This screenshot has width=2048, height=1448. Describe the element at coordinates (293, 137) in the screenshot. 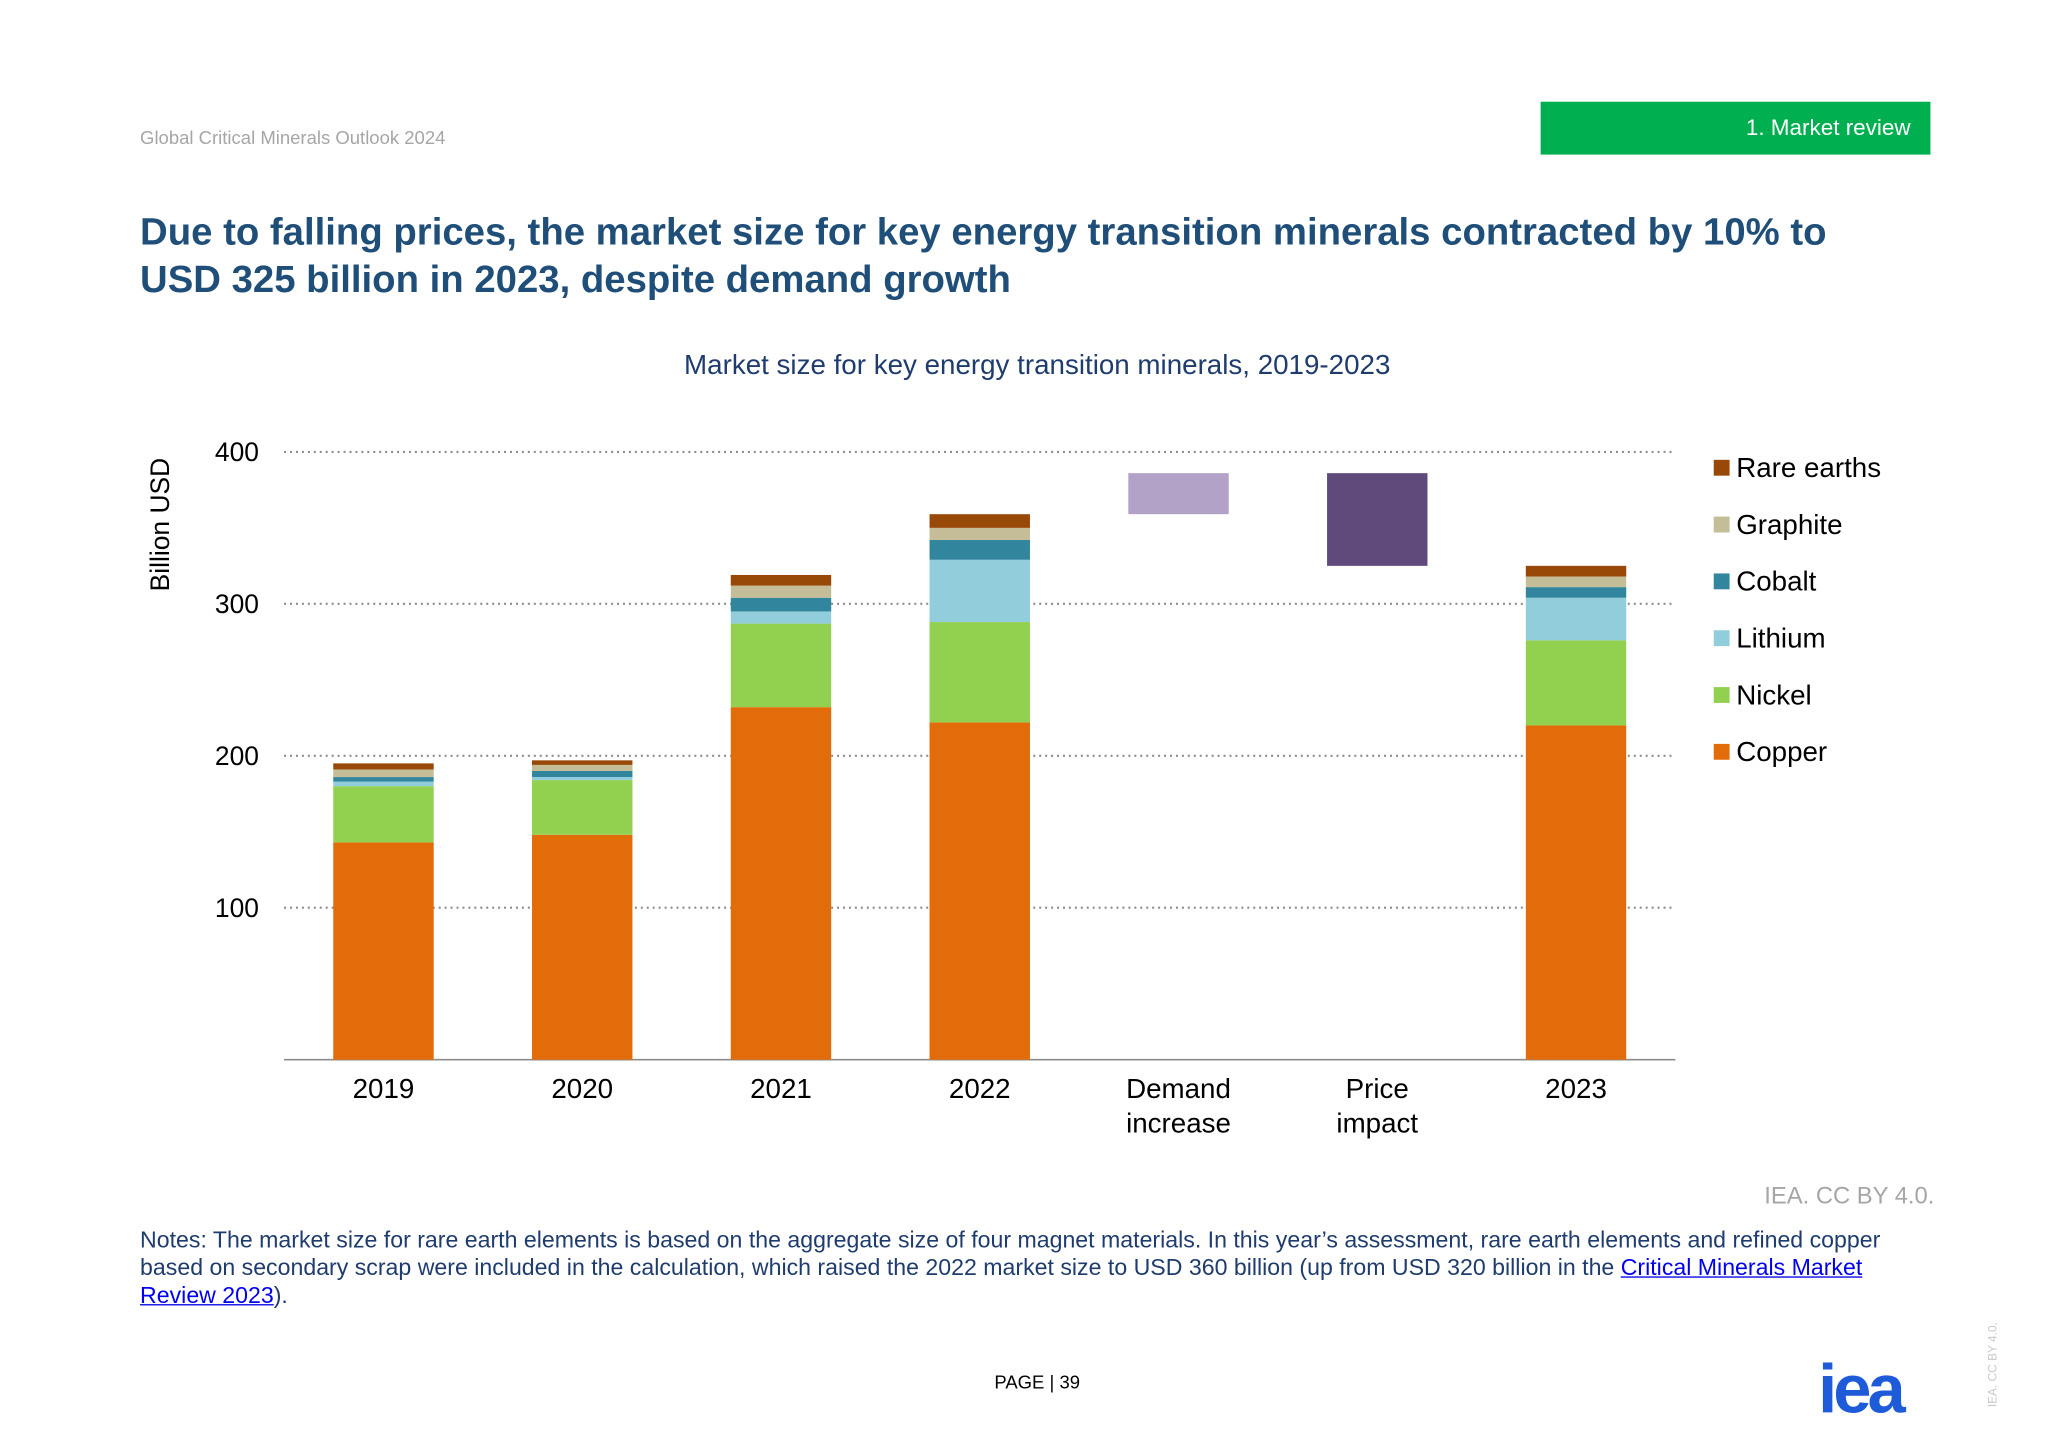

I see `document-title: Global Critical Minerals Outlook 2024` at that location.